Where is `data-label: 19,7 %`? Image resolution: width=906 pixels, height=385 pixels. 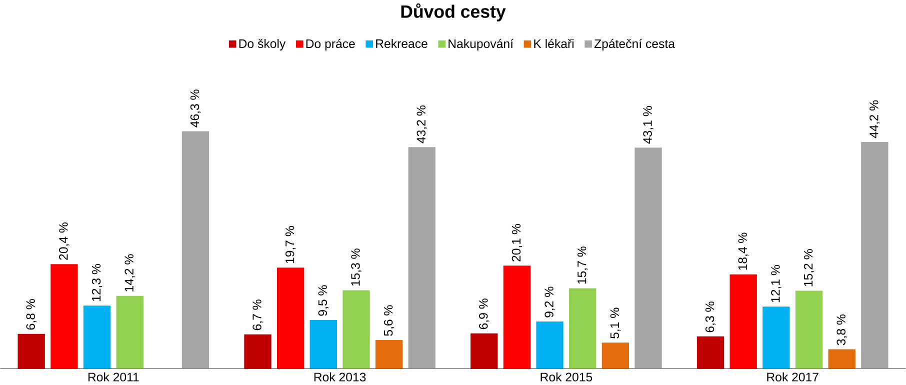
data-label: 19,7 % is located at coordinates (290, 245).